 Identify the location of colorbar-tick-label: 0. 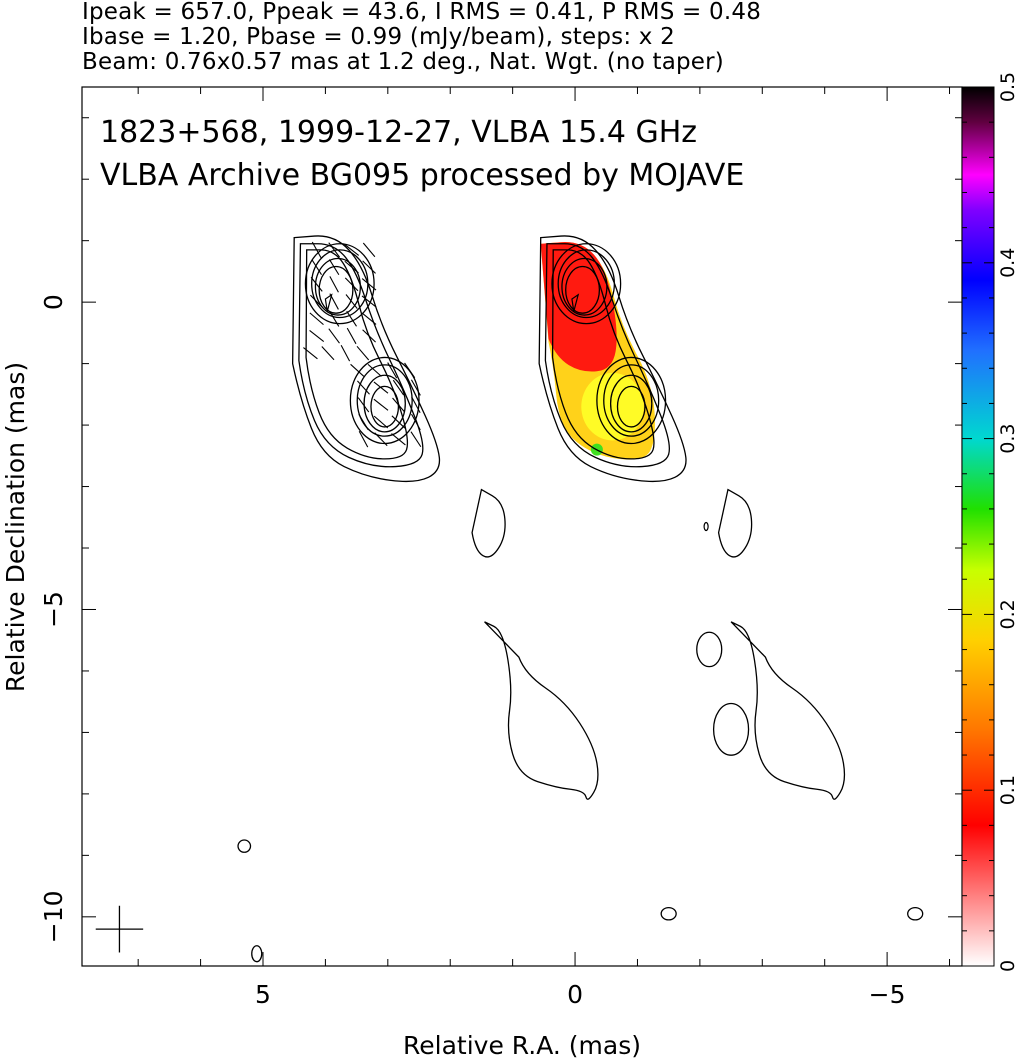
(1008, 966).